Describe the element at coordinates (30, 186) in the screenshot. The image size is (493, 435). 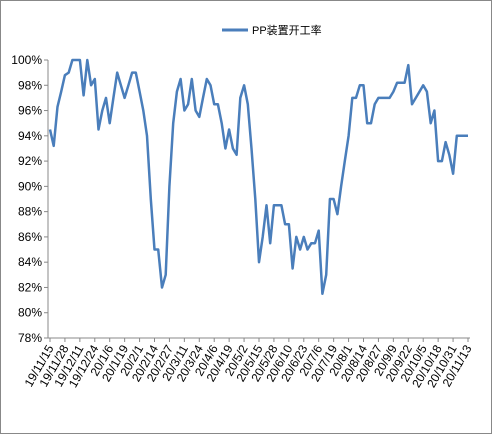
I see `y-tick-label: 90%` at that location.